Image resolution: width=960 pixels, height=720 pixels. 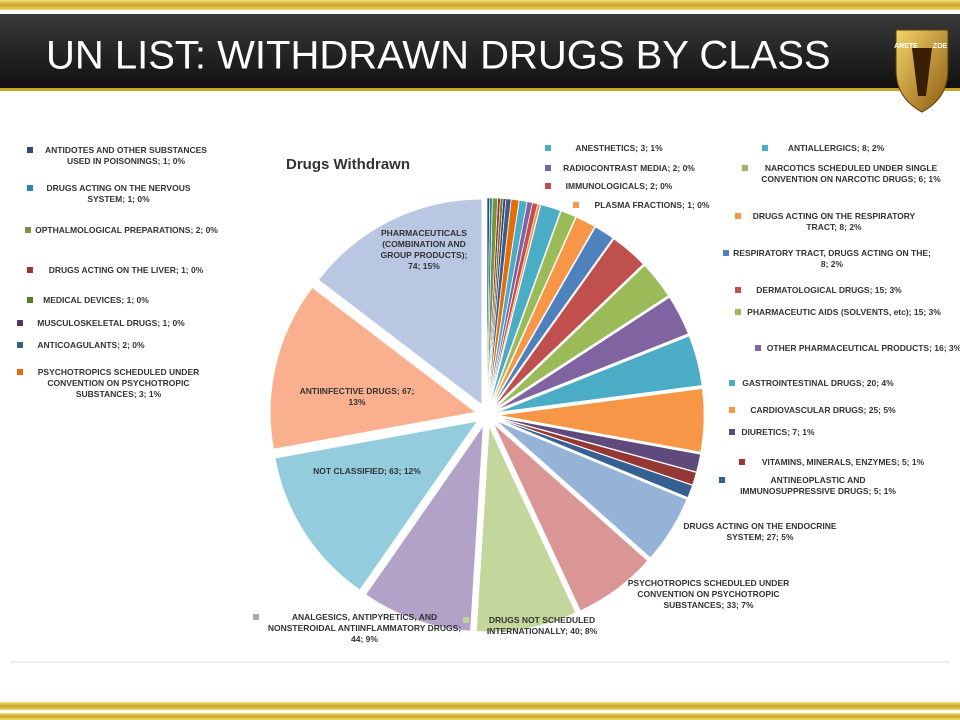 I want to click on data-label: IMMUNOLOGICALS; 2; 0%, so click(x=619, y=186).